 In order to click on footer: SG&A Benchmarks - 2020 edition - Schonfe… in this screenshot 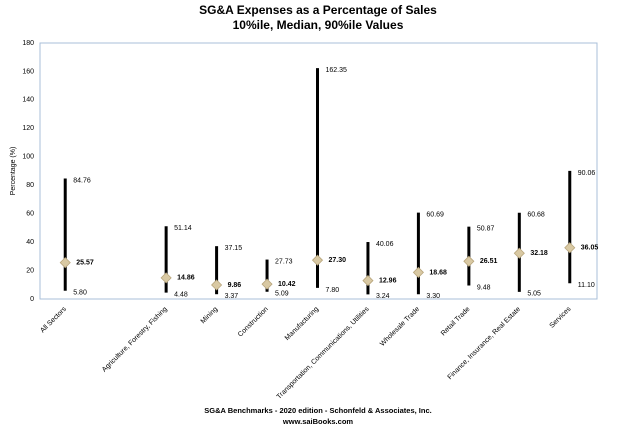, I will do `click(317, 410)`.